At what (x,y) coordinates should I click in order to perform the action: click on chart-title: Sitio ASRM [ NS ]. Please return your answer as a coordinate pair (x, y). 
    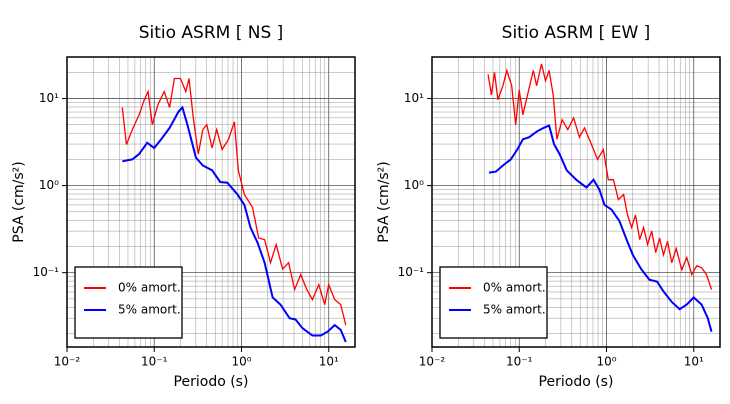
    Looking at the image, I should click on (211, 33).